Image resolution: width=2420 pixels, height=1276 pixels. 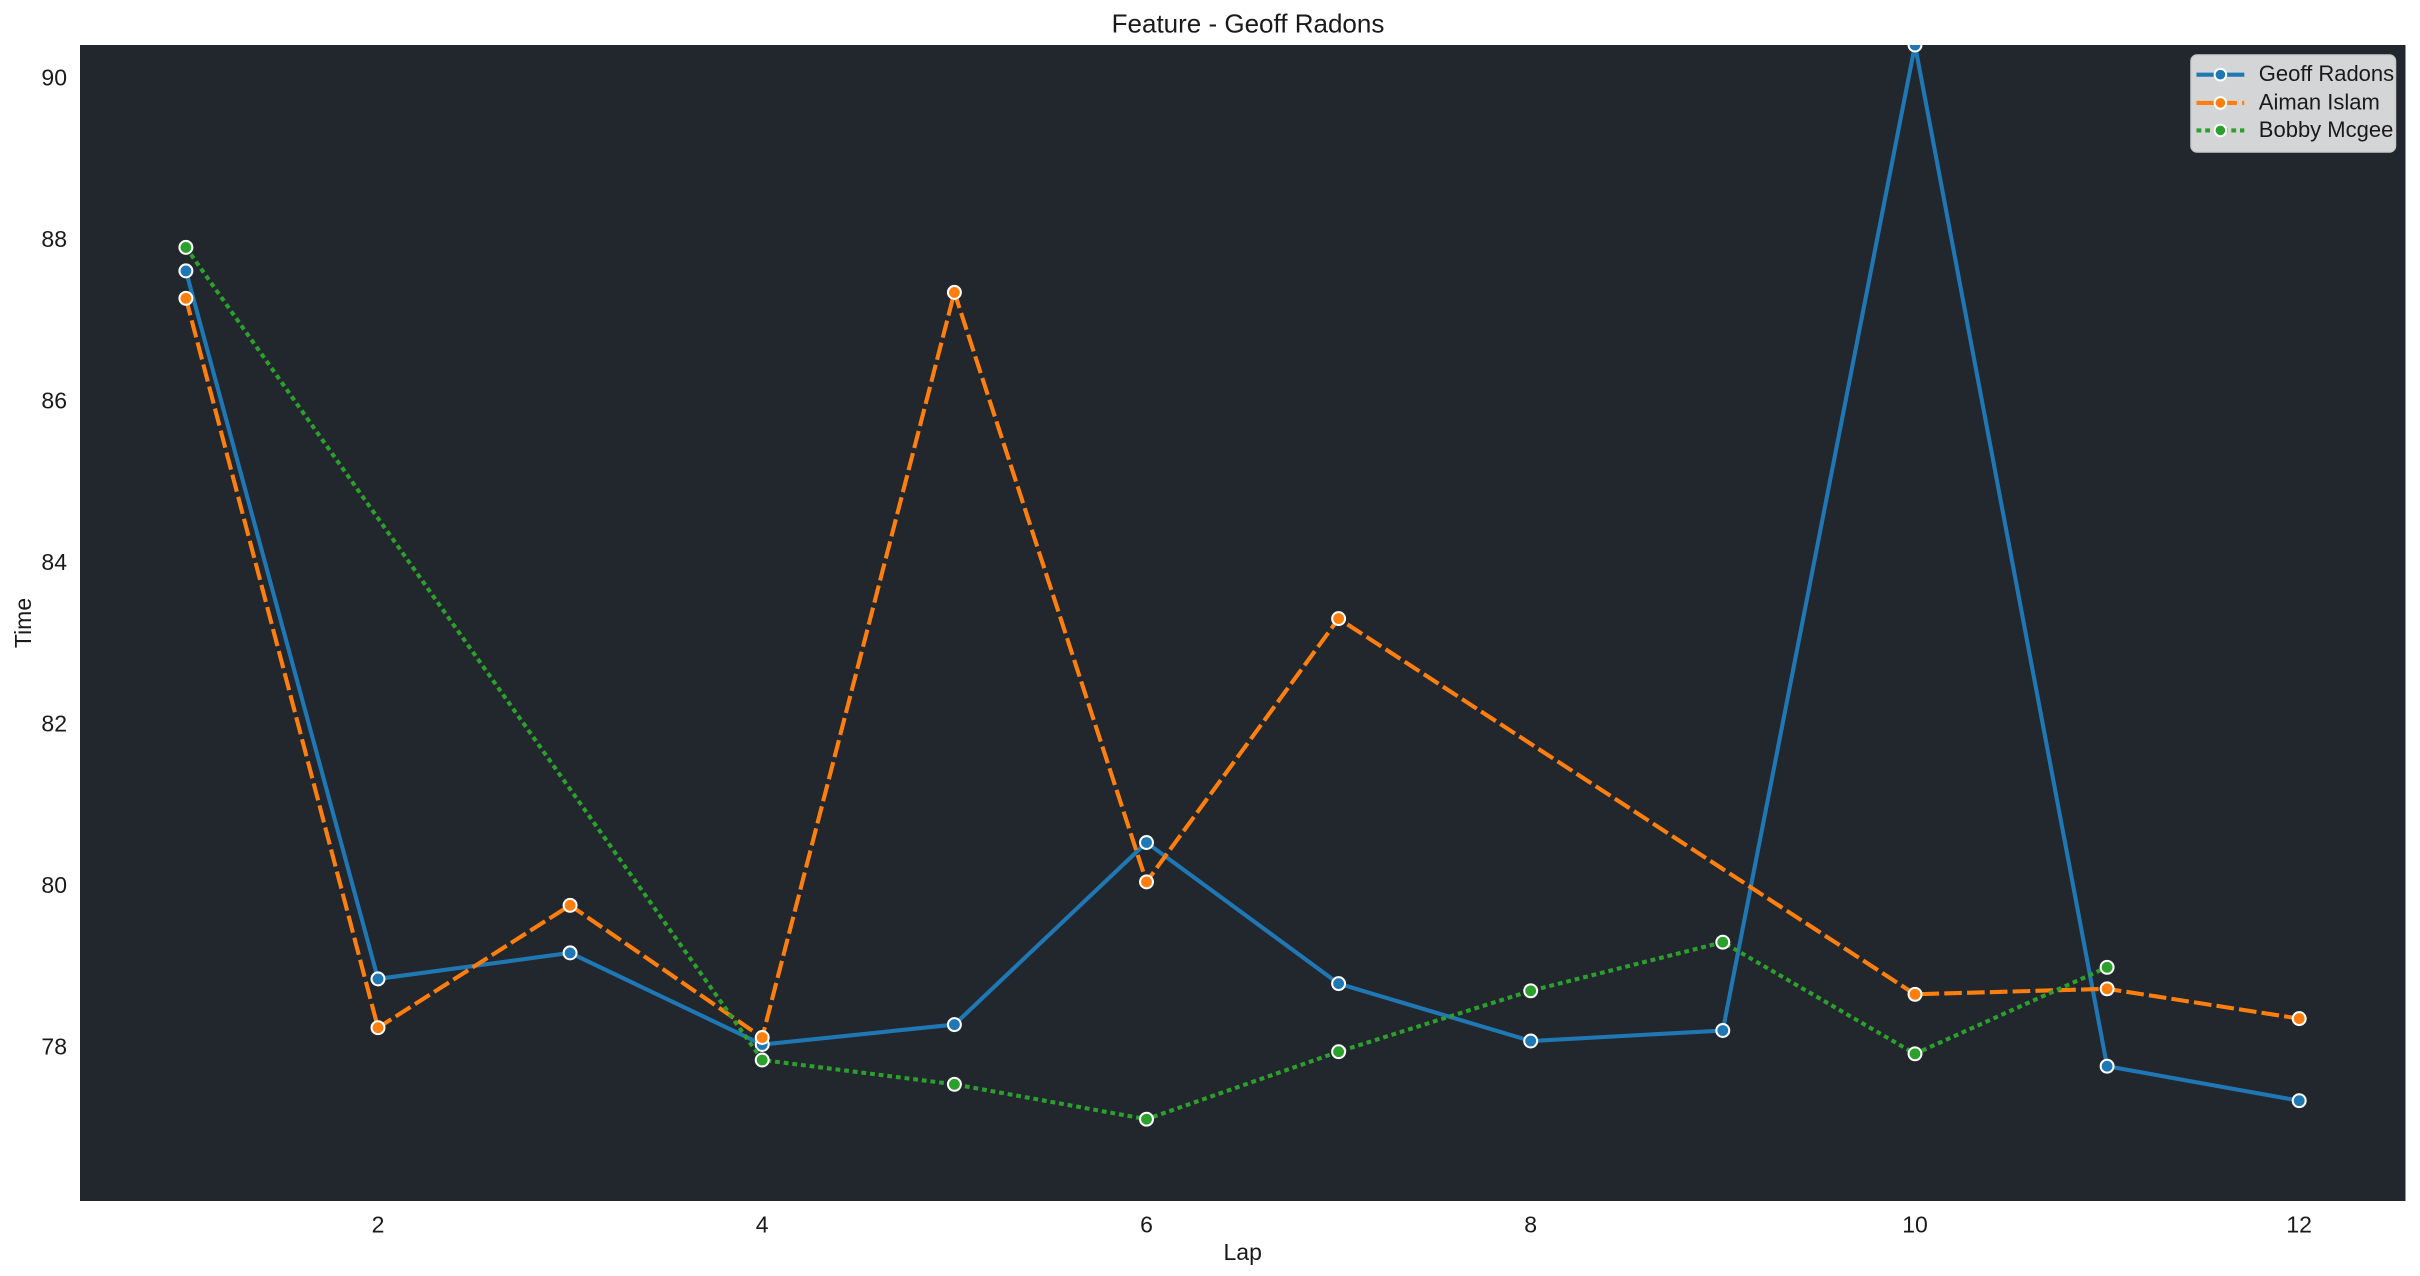 What do you see at coordinates (54, 1047) in the screenshot?
I see `svg-text: 78` at bounding box center [54, 1047].